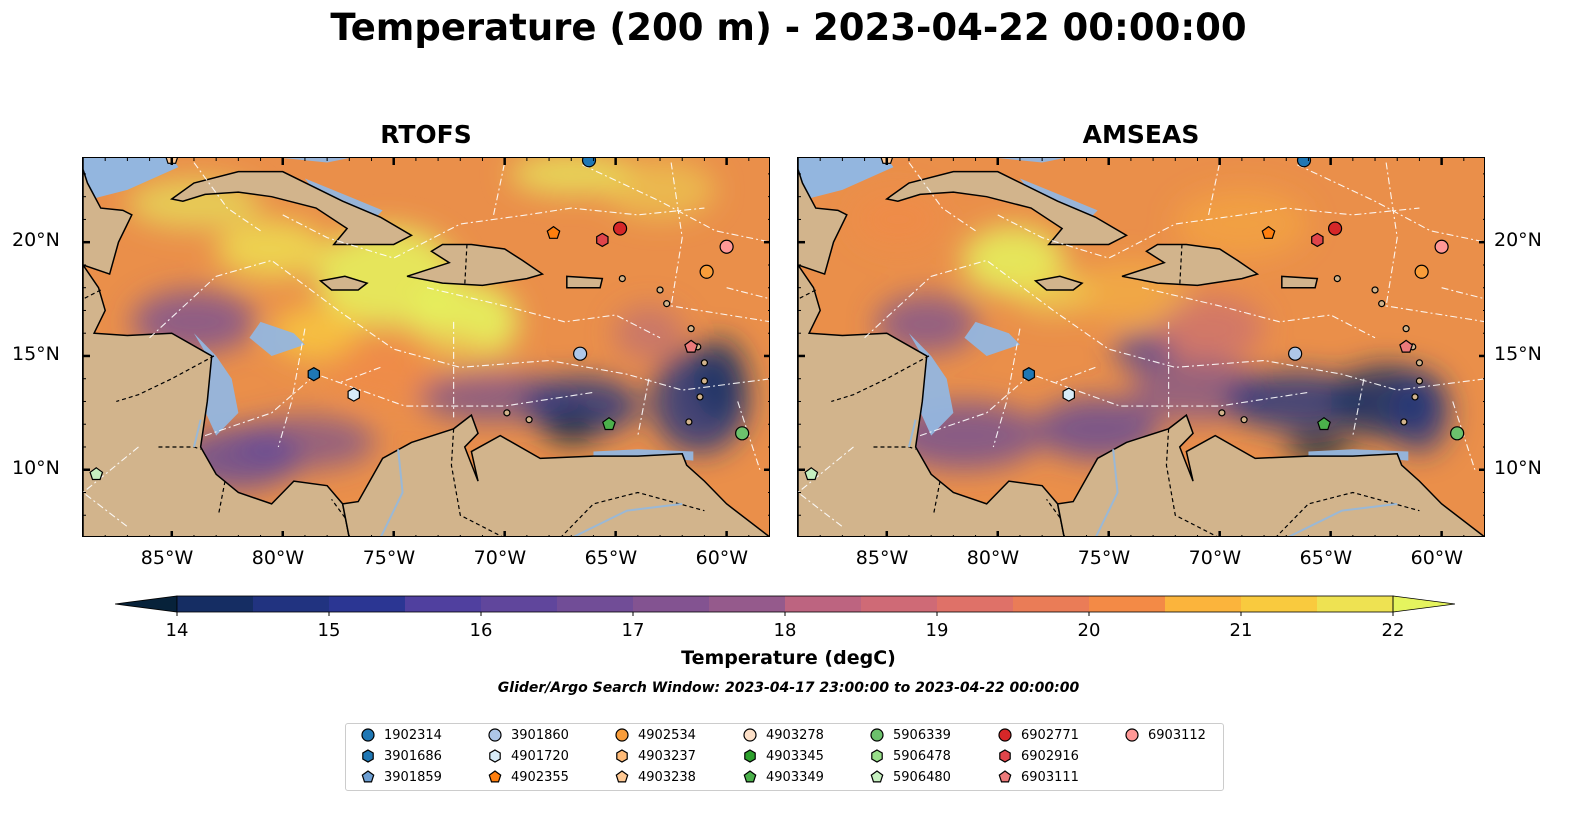 The image size is (1577, 827). Describe the element at coordinates (1518, 240) in the screenshot. I see `lat-tick-label-right: 20°N` at that location.